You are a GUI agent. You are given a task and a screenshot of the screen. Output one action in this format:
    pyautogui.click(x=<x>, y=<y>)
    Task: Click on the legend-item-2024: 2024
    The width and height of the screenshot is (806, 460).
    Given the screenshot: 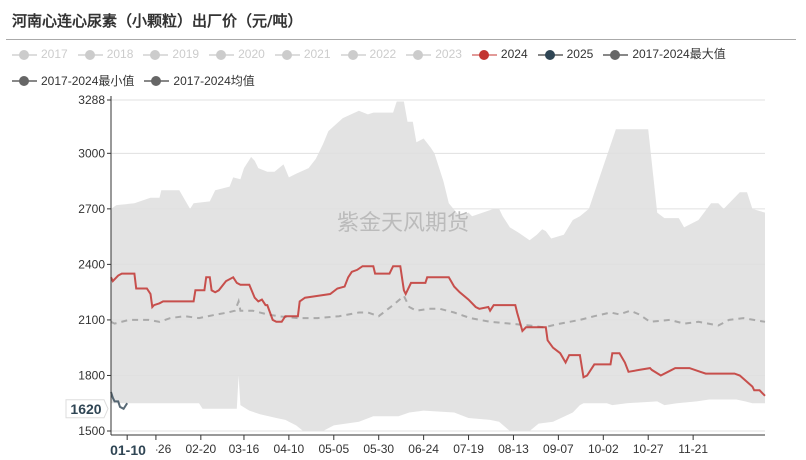 What is the action you would take?
    pyautogui.click(x=499, y=54)
    